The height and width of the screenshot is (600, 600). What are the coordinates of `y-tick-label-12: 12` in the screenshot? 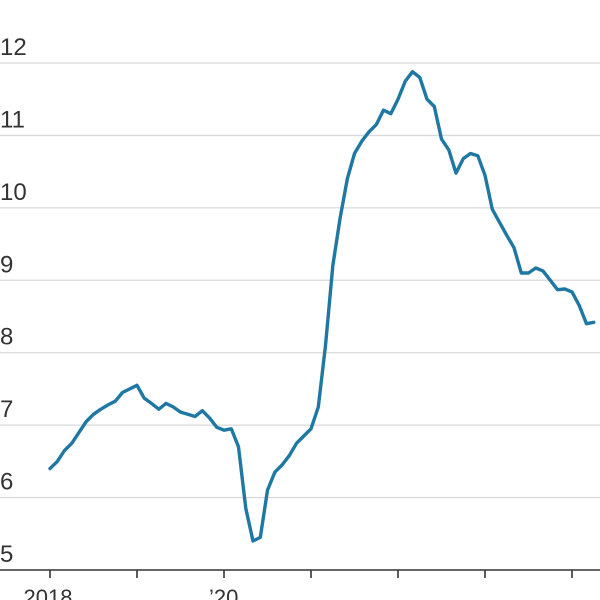 It's located at (13, 47).